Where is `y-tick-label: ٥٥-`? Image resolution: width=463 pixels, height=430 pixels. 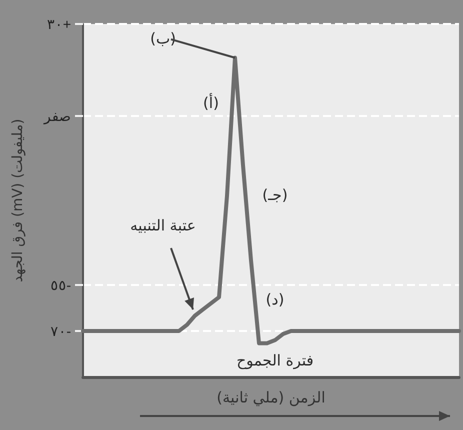
y-tick-label: ٥٥- is located at coordinates (61, 284).